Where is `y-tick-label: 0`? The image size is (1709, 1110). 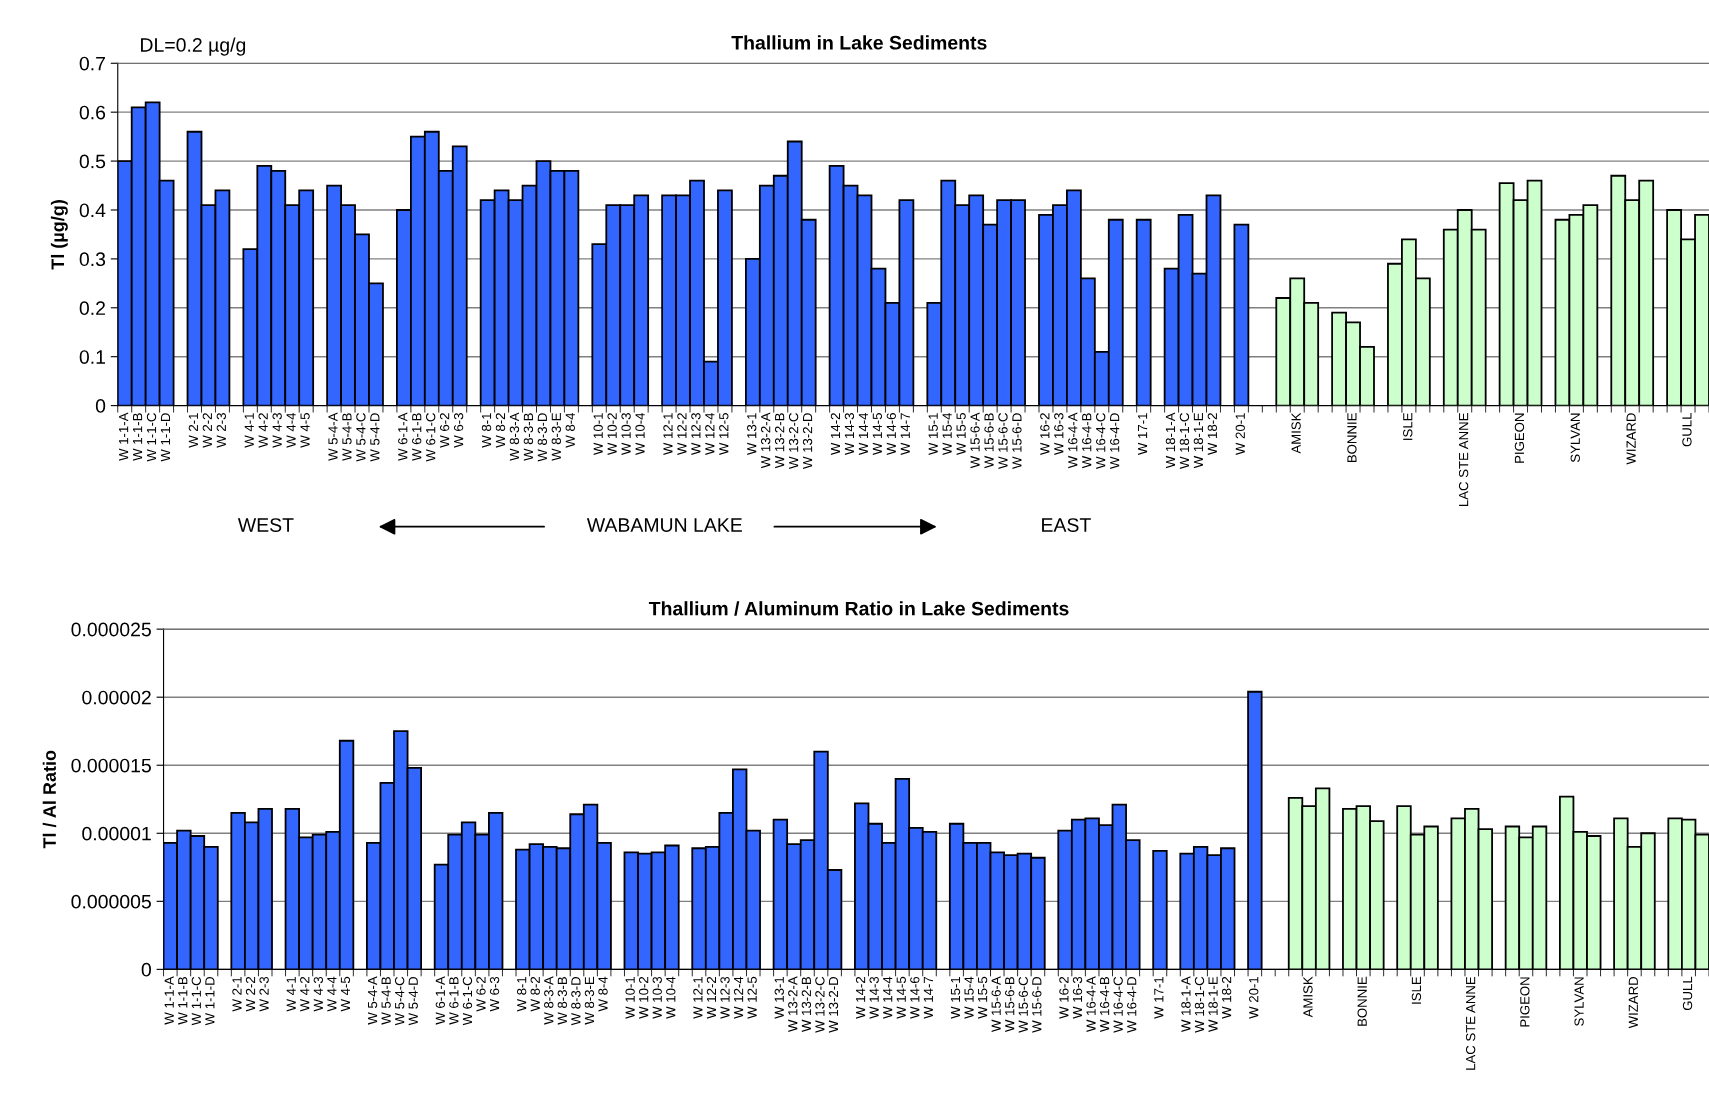
y-tick-label: 0 is located at coordinates (100, 406).